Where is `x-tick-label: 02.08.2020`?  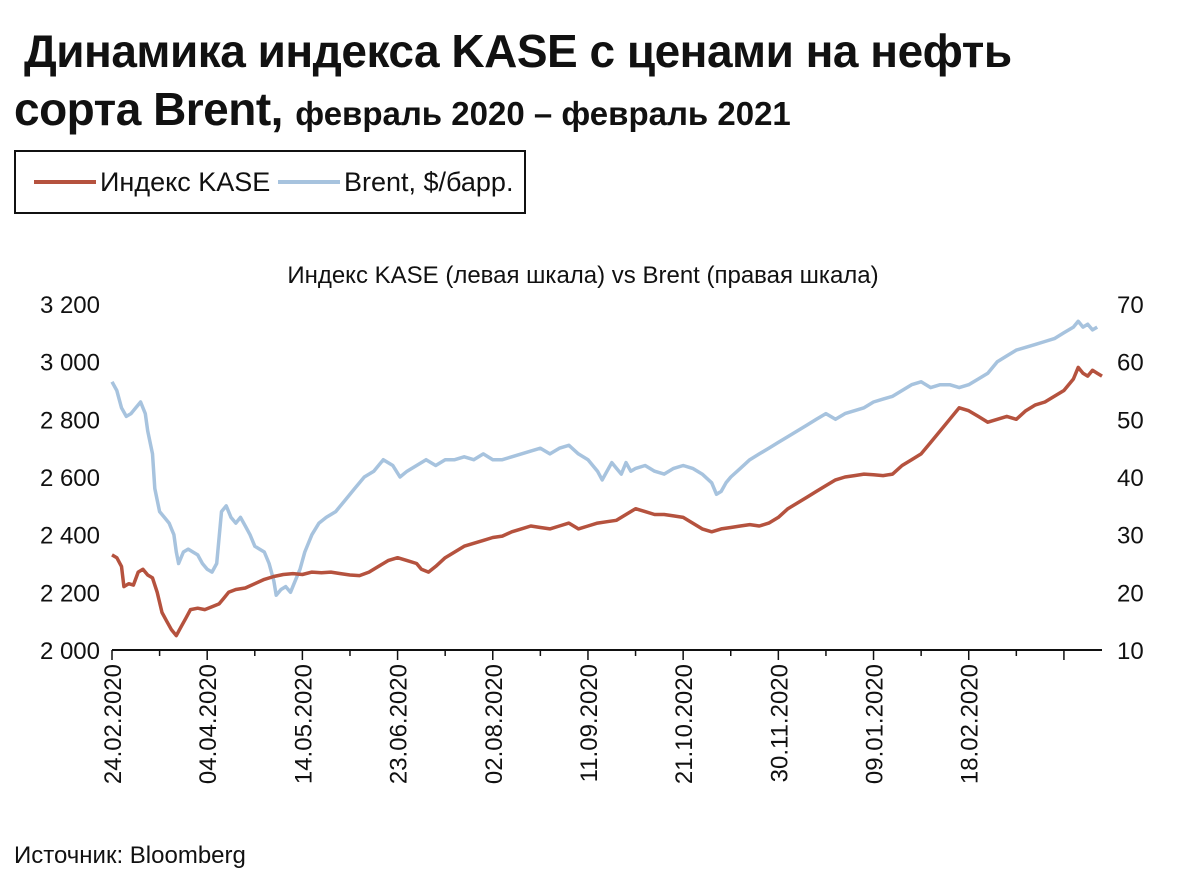
x-tick-label: 02.08.2020 is located at coordinates (494, 724).